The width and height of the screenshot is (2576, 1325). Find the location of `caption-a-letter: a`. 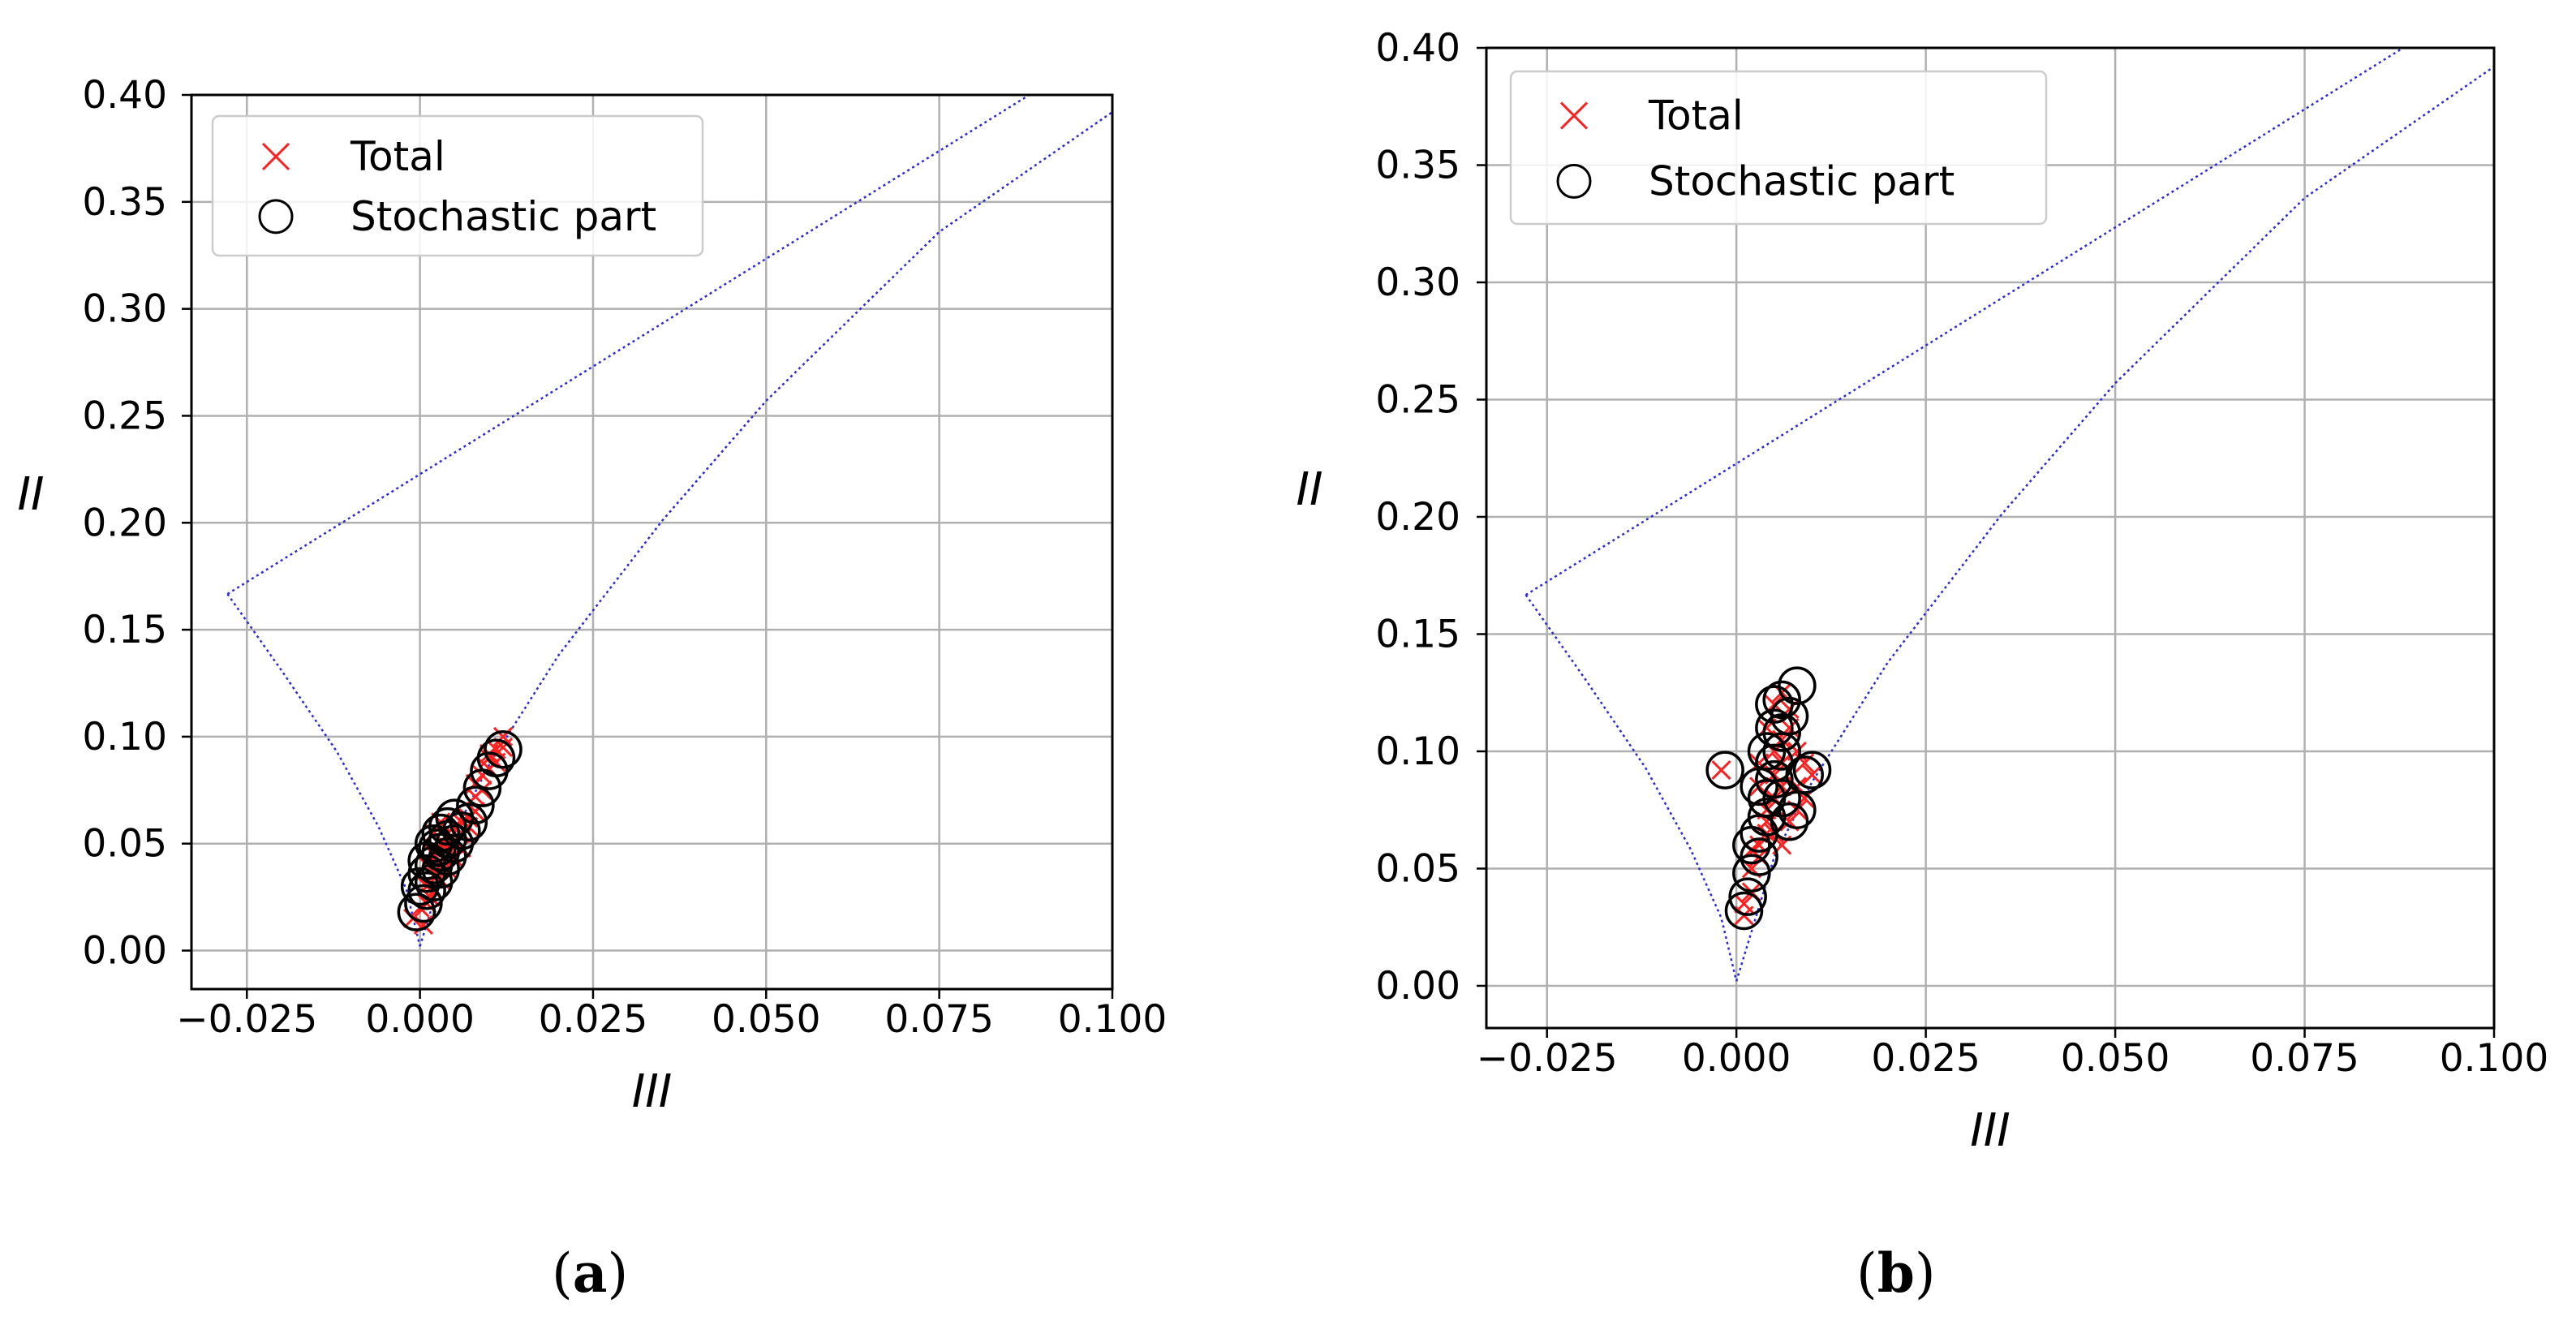

caption-a-letter: a is located at coordinates (590, 1273).